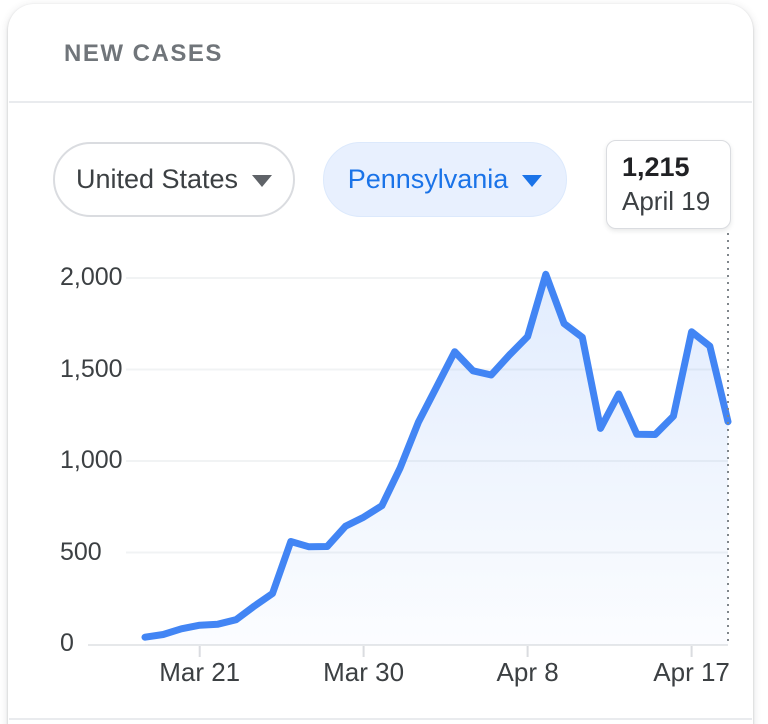 Image resolution: width=768 pixels, height=724 pixels. What do you see at coordinates (81, 551) in the screenshot?
I see `y-axis-tick-label: 500` at bounding box center [81, 551].